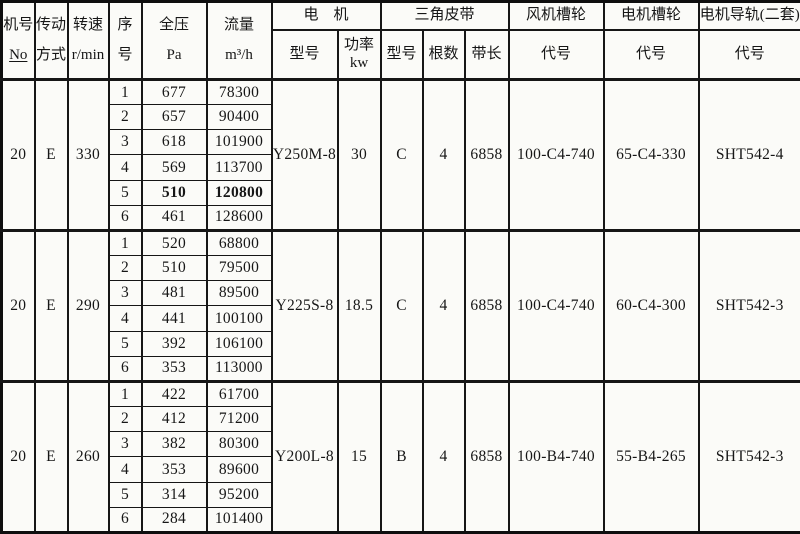  Describe the element at coordinates (51, 40) in the screenshot. I see `header-drive: 传动 方式` at that location.